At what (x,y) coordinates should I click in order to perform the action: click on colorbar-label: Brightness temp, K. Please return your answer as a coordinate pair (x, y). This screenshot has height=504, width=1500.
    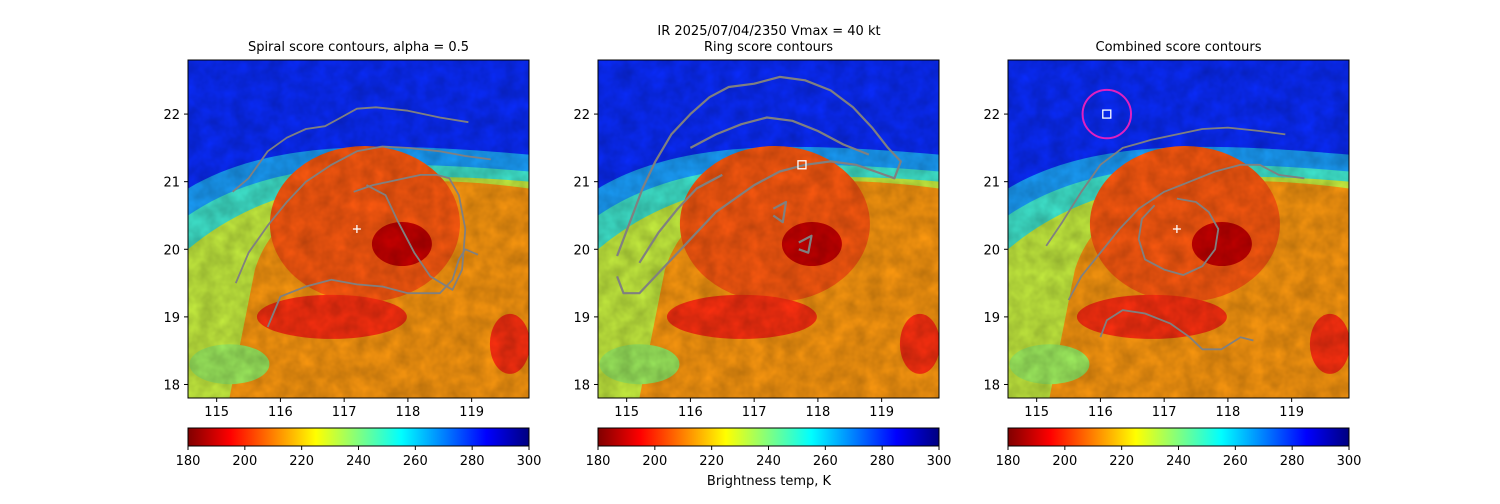
    Looking at the image, I should click on (769, 481).